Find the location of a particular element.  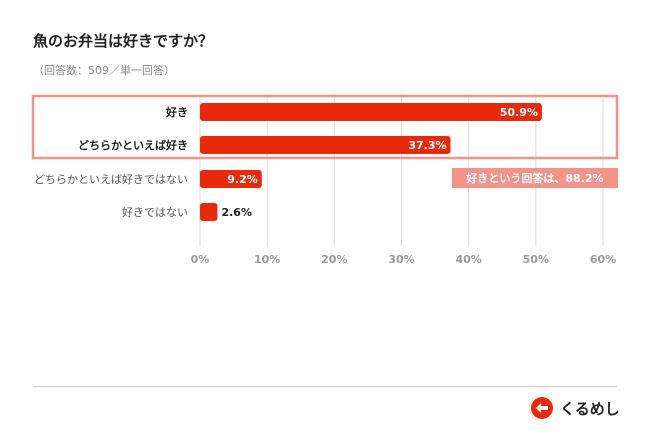

footer-divider is located at coordinates (325, 386).